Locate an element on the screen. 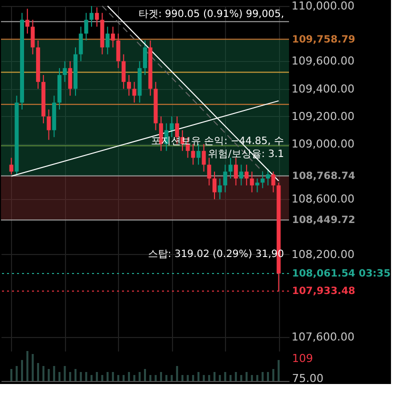  ref-line-label: 107,933.48 is located at coordinates (324, 292).